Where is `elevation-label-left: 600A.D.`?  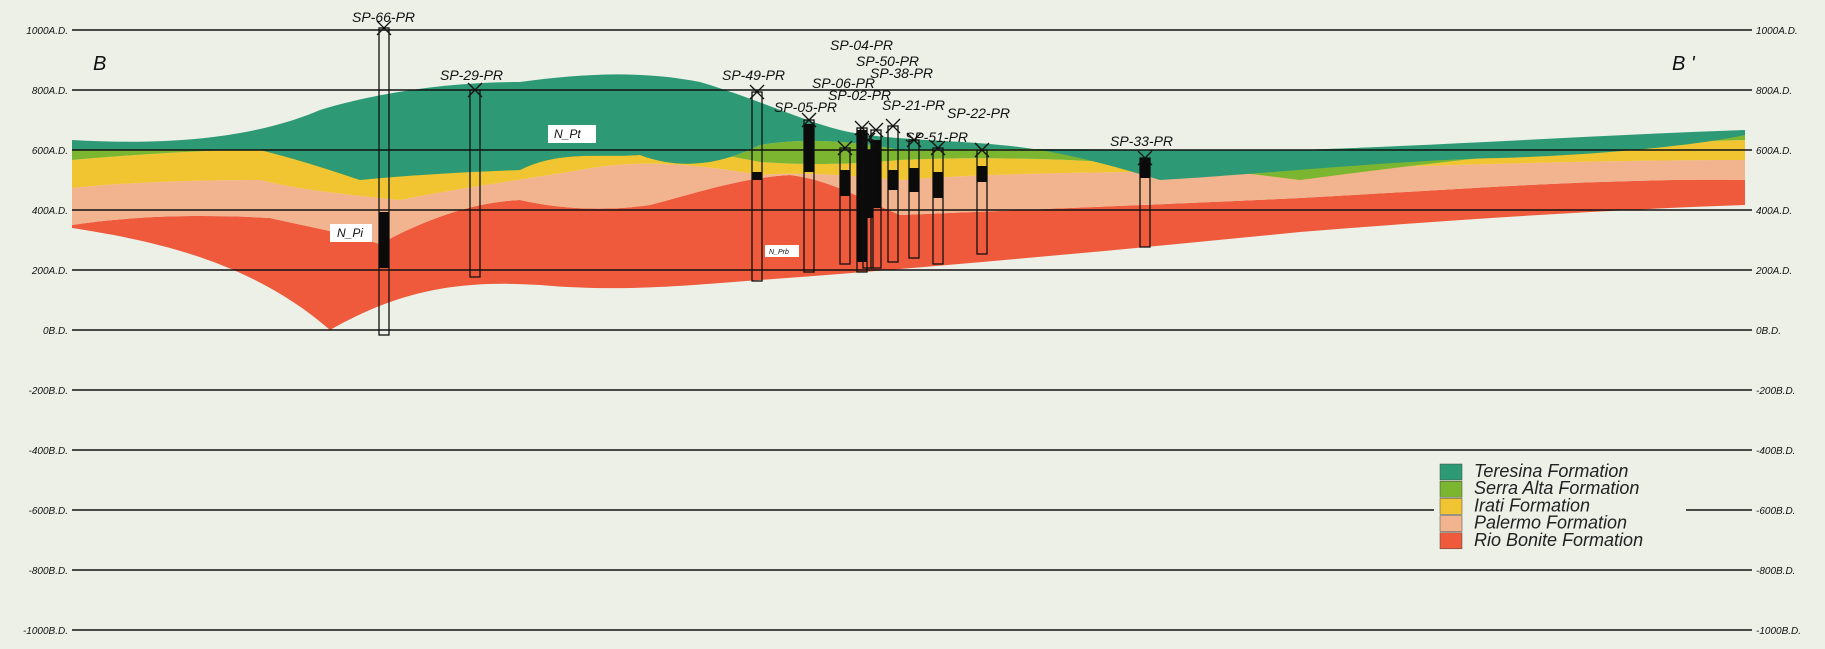 elevation-label-left: 600A.D. is located at coordinates (50, 151).